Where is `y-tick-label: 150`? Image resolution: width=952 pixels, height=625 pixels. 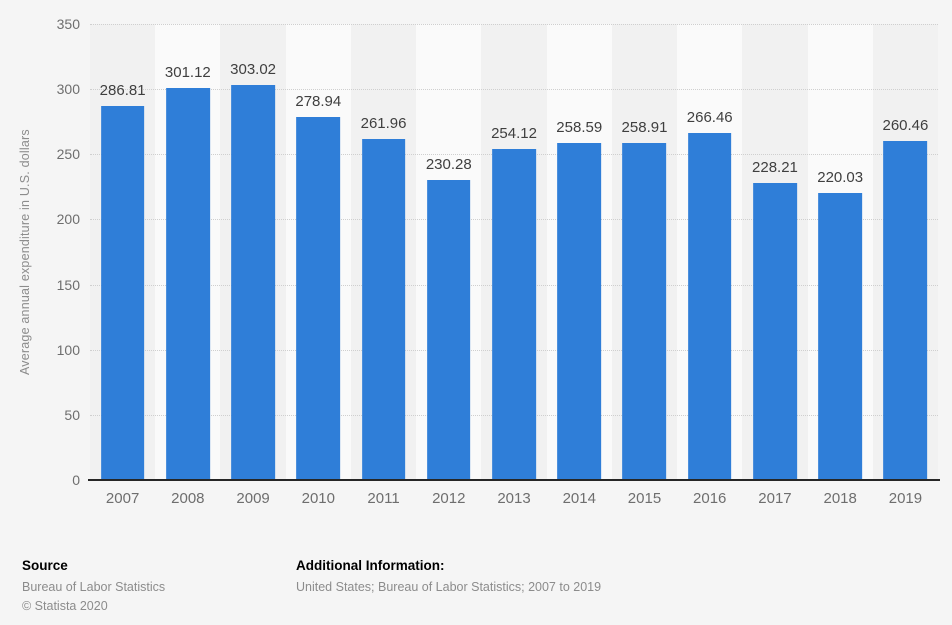
y-tick-label: 150 is located at coordinates (68, 284).